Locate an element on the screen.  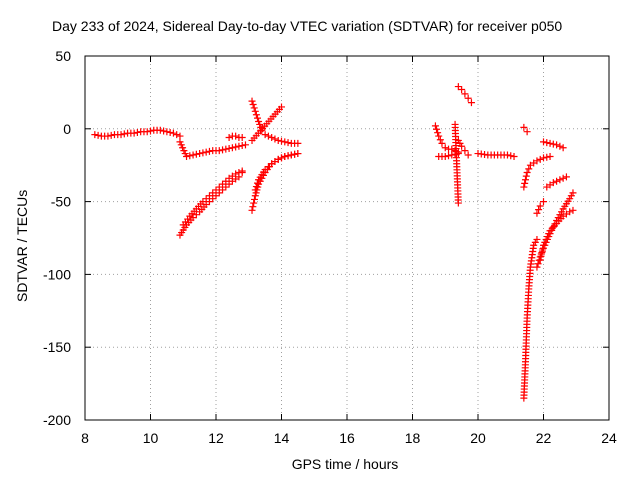
x-tick-label: 22 is located at coordinates (544, 438).